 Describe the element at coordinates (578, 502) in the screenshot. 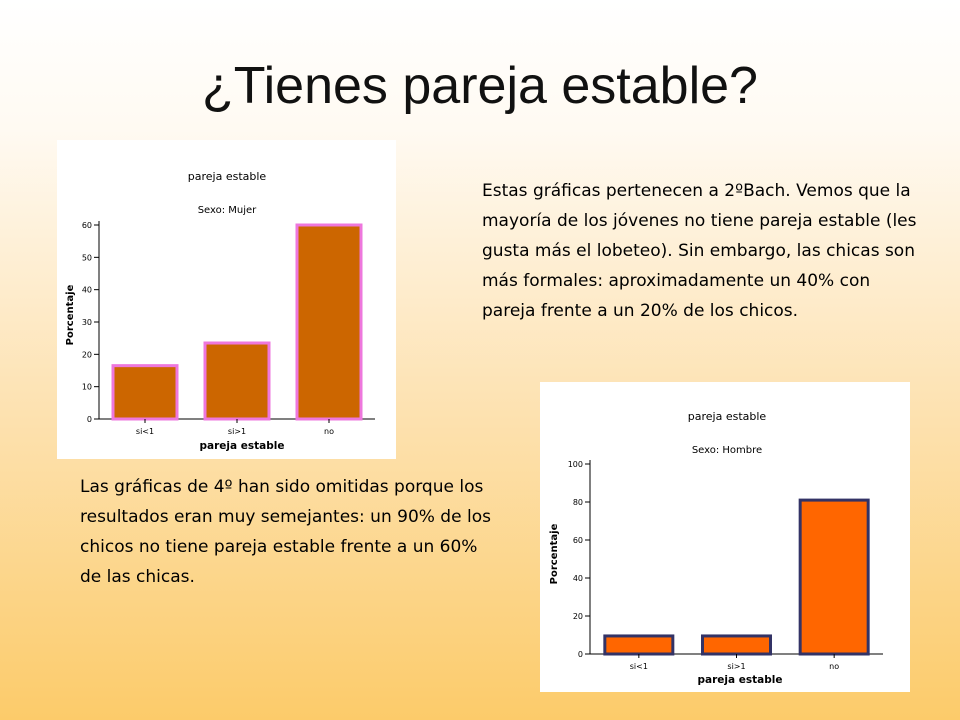

I see `y-tick-label: 80` at that location.